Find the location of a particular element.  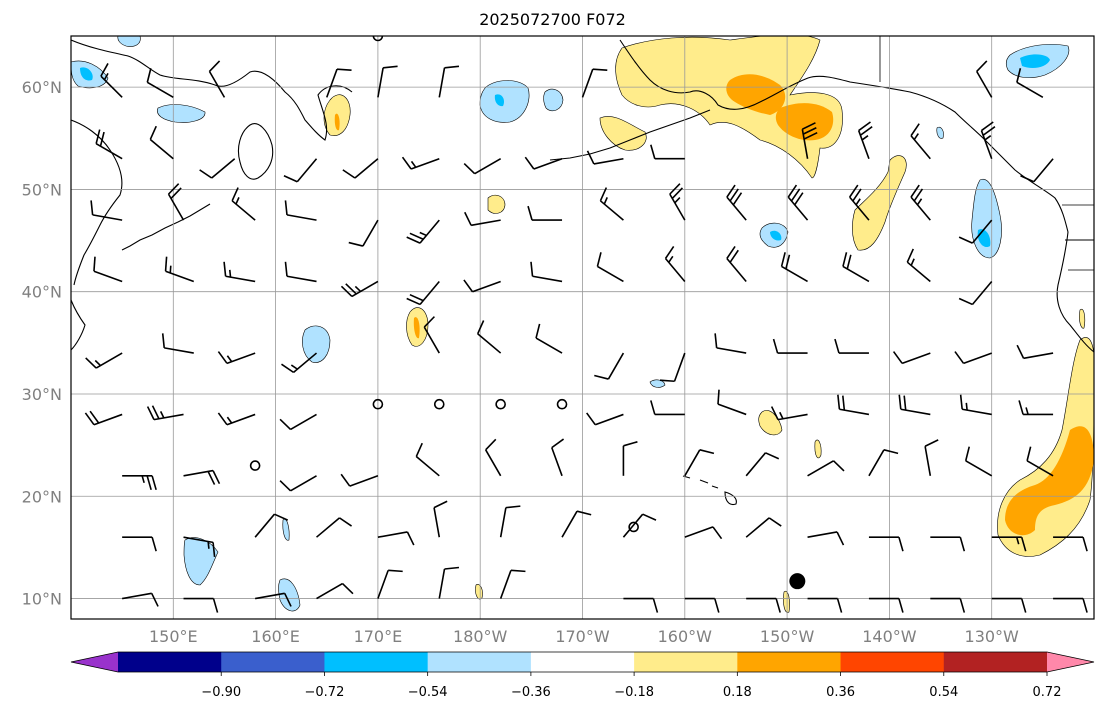

coastline-alaska is located at coordinates (844, 136).